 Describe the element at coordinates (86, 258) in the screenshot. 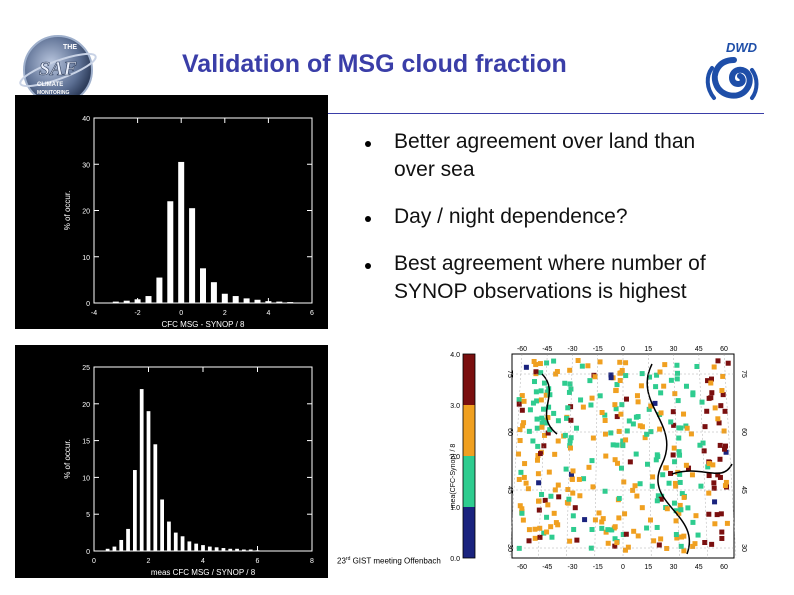

I see `y-tick-label: 10` at that location.